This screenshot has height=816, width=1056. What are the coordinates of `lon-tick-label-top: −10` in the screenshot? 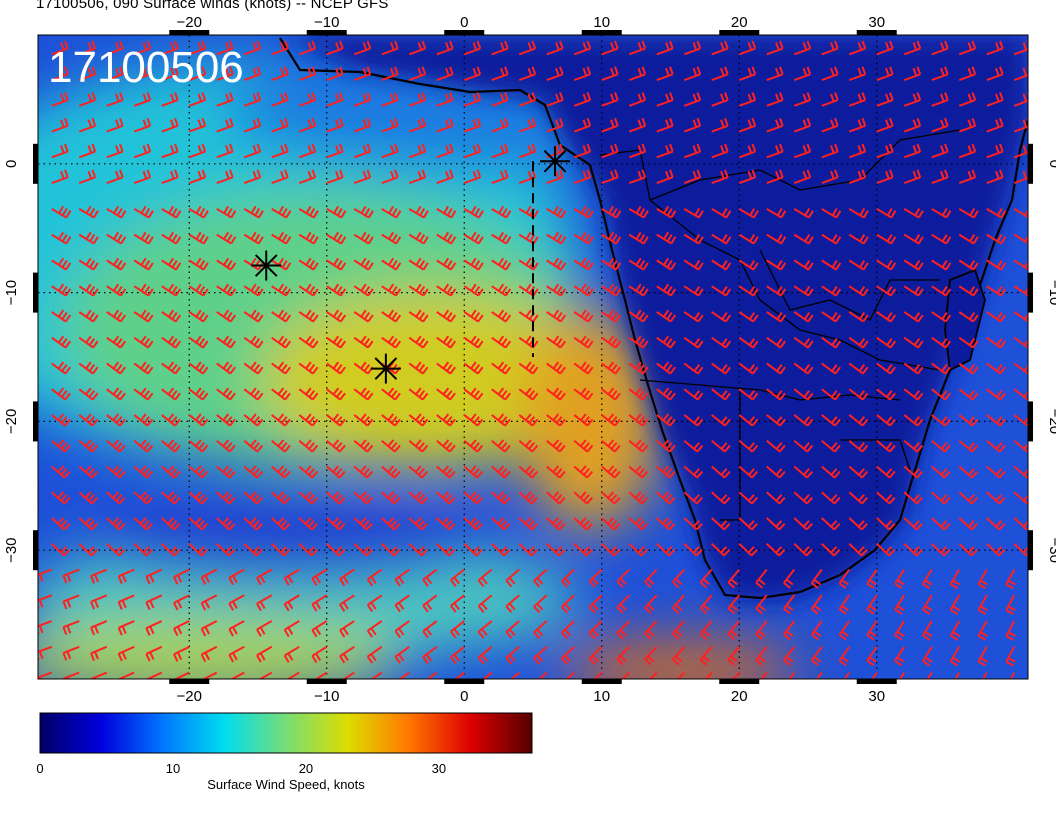 It's located at (326, 22).